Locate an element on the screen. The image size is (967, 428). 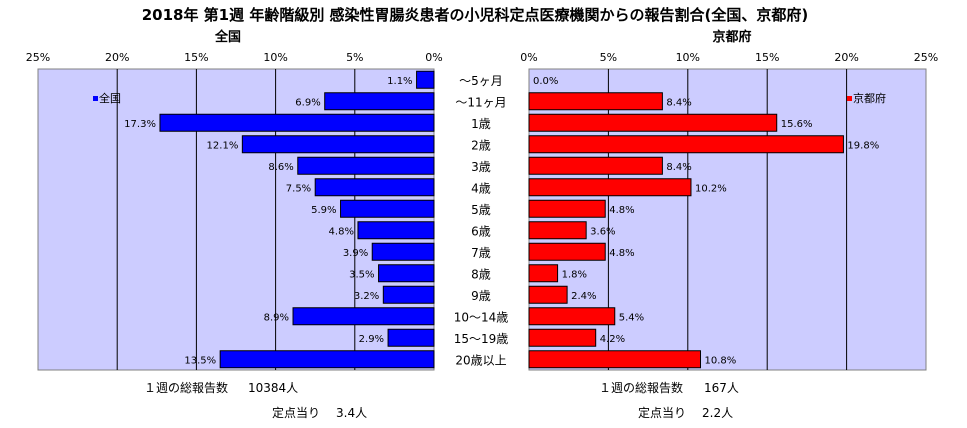
national-per-site-value: 3.4人 is located at coordinates (351, 413).